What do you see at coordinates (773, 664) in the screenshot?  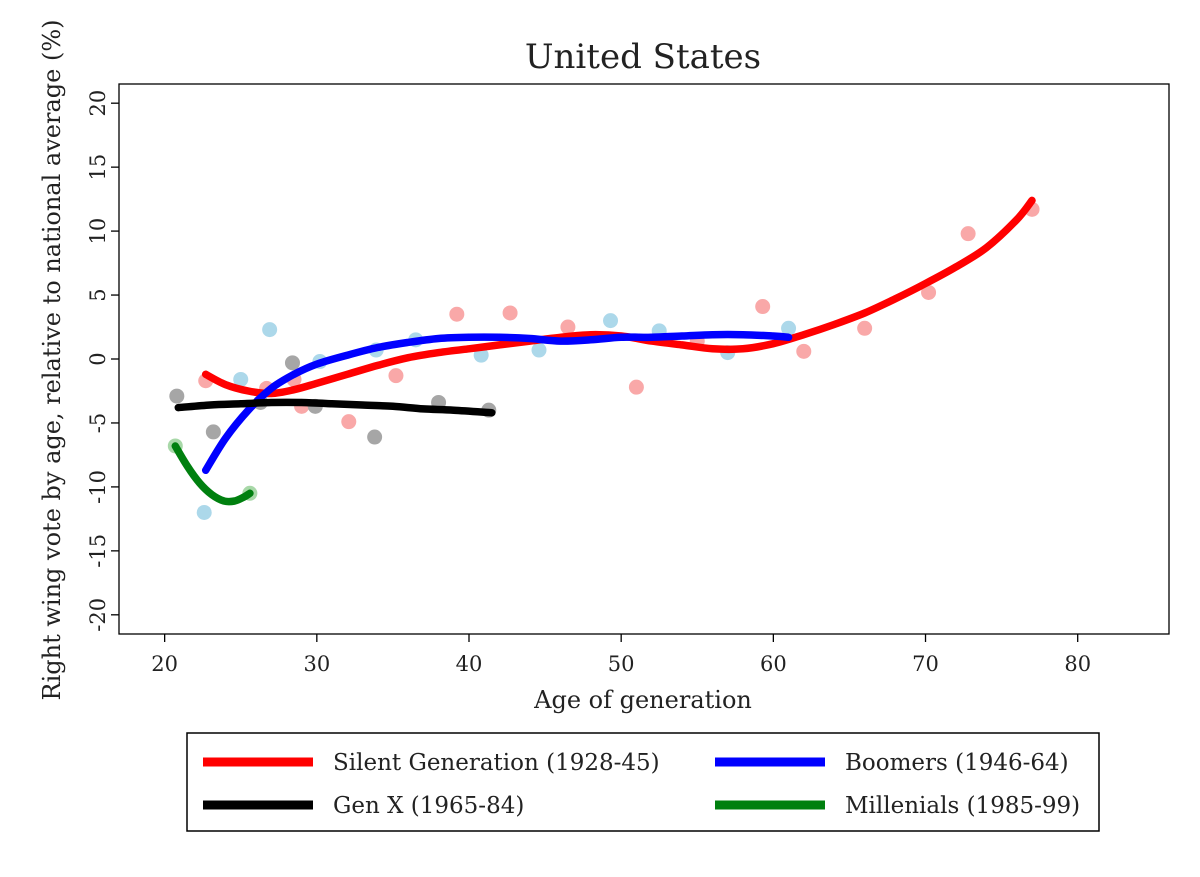 I see `x-tick-label: 60` at bounding box center [773, 664].